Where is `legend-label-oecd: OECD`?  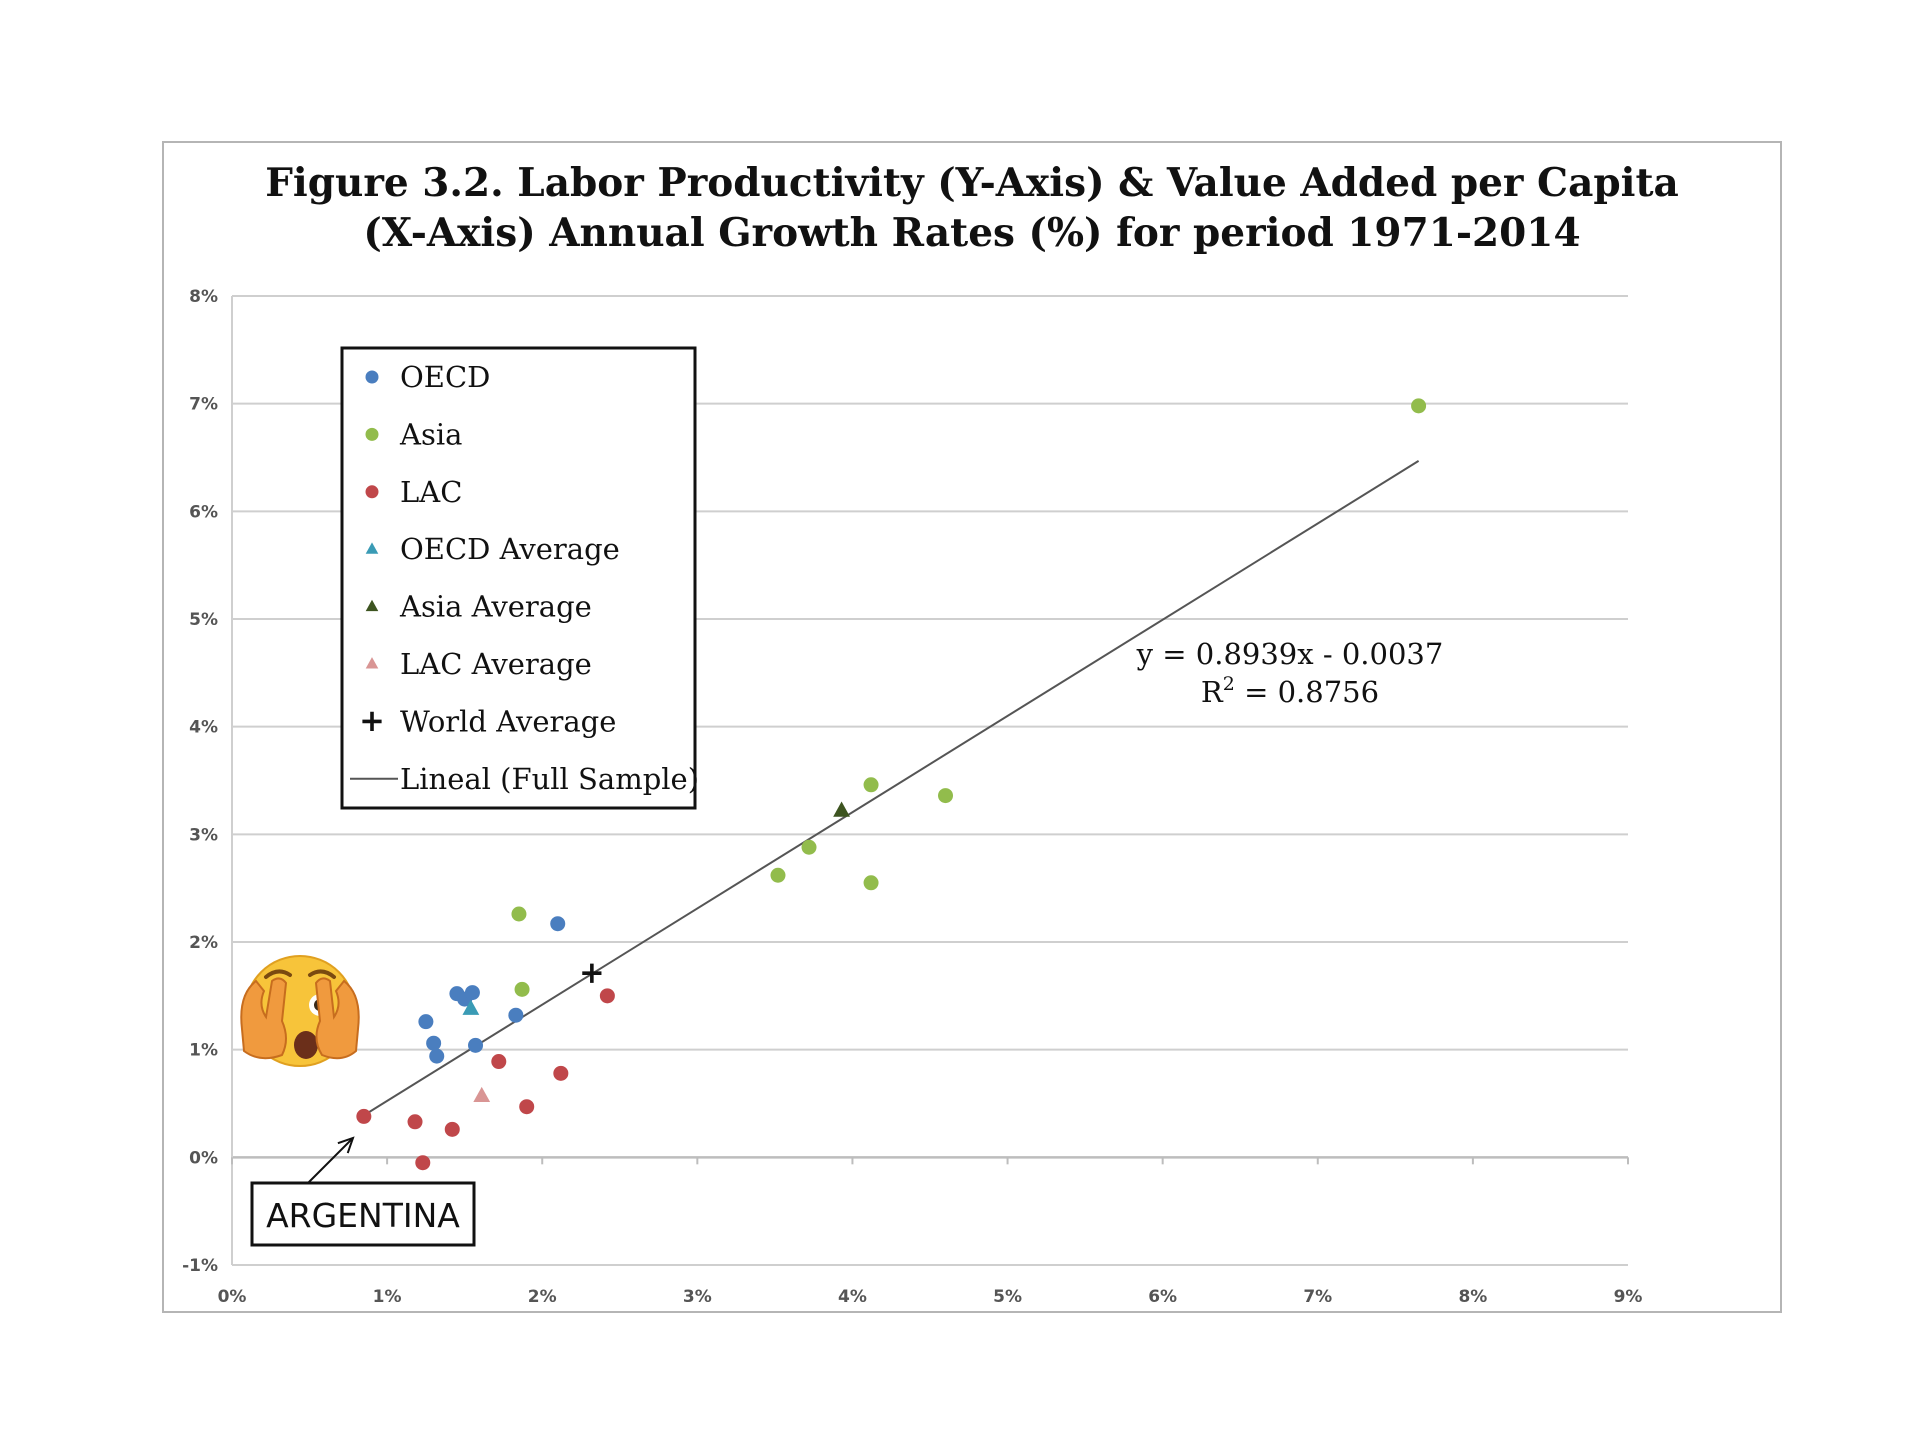 legend-label-oecd: OECD is located at coordinates (445, 377).